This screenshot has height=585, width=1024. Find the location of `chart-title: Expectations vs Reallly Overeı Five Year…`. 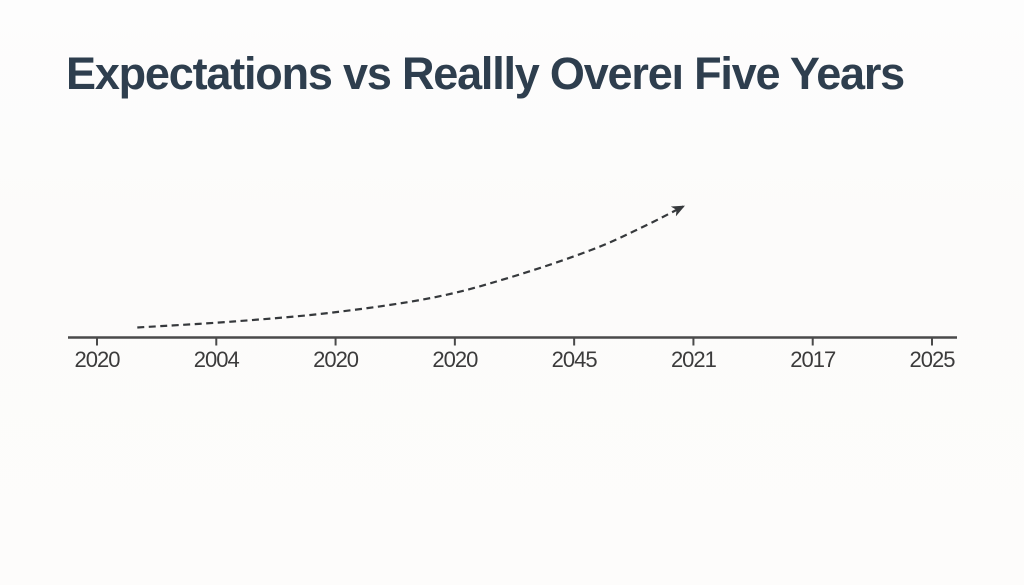

chart-title: Expectations vs Reallly Overeı Five Year… is located at coordinates (485, 73).